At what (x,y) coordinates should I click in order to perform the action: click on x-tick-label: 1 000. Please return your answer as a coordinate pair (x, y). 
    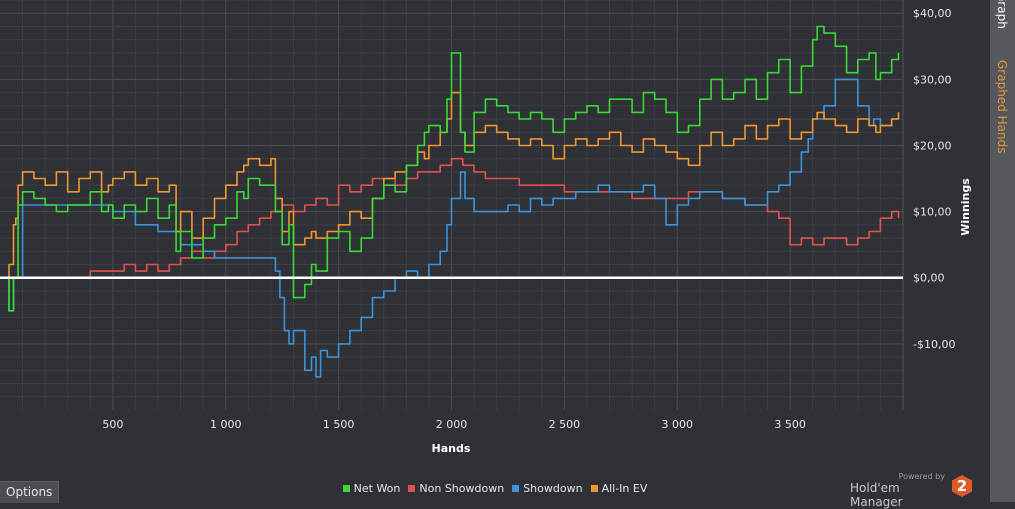
    Looking at the image, I should click on (226, 424).